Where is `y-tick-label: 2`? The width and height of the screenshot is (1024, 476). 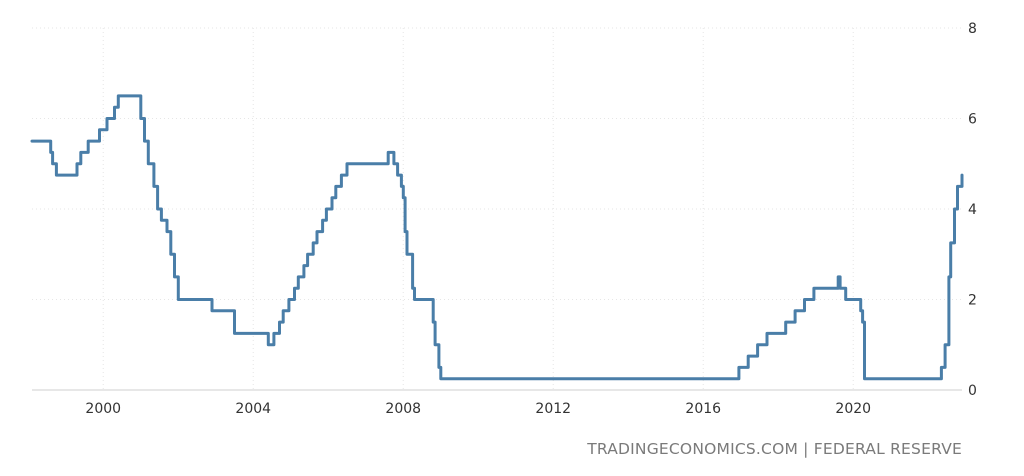 y-tick-label: 2 is located at coordinates (972, 301).